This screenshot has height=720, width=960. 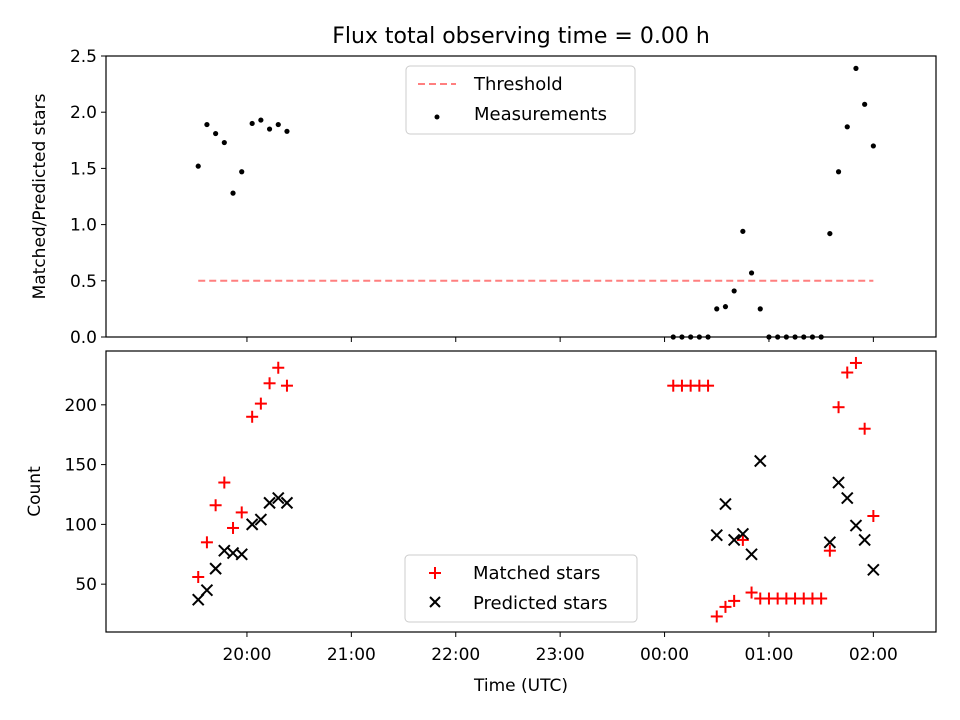 I want to click on x-tick: 02:00, so click(x=873, y=648).